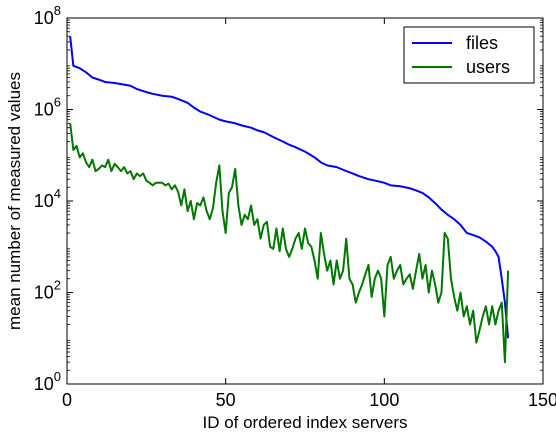  I want to click on x-tick-label: 0, so click(67, 400).